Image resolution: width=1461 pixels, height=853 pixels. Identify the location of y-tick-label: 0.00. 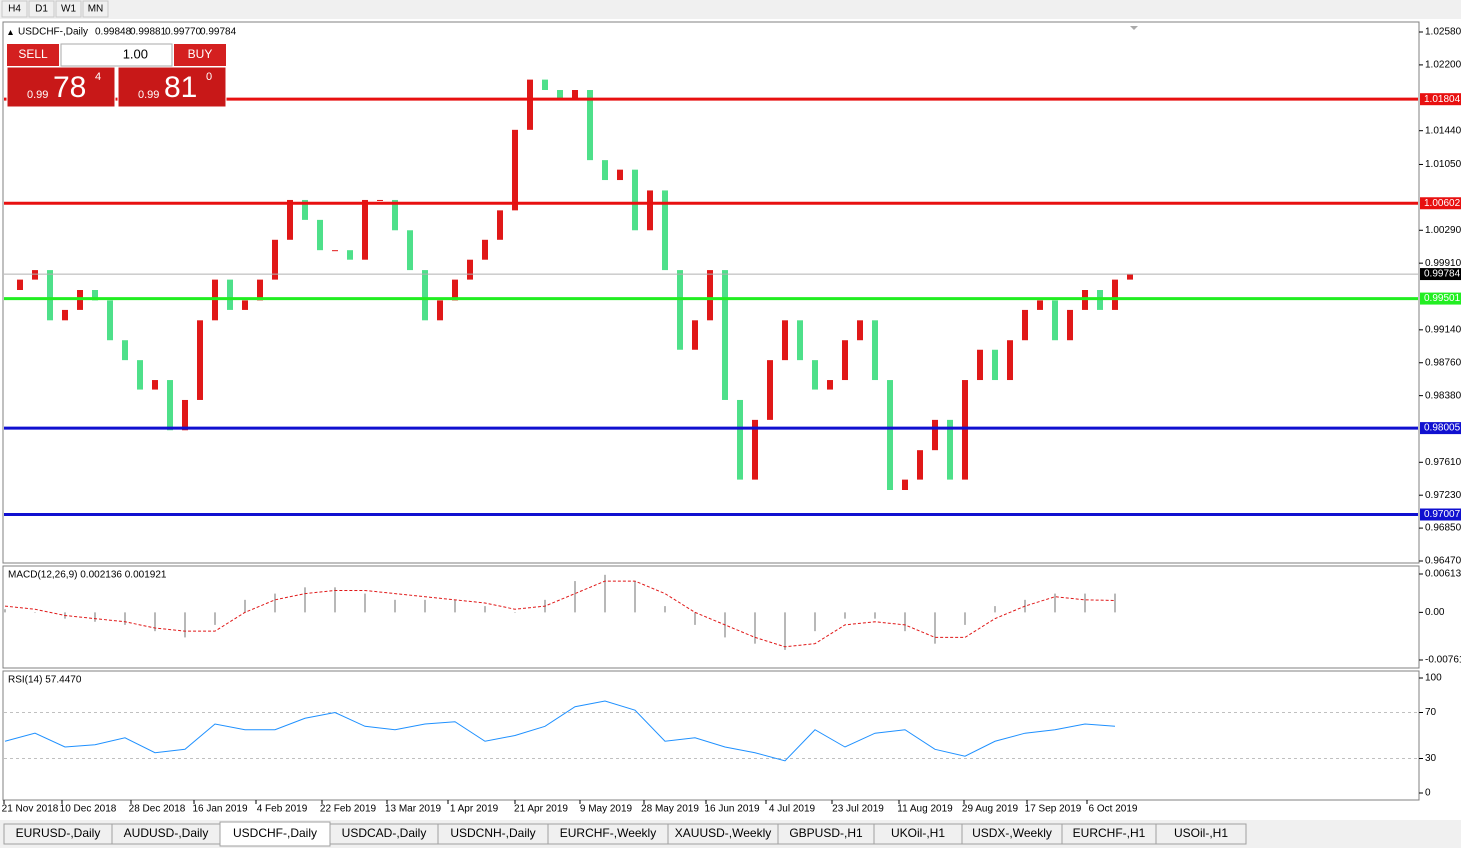
(1435, 612).